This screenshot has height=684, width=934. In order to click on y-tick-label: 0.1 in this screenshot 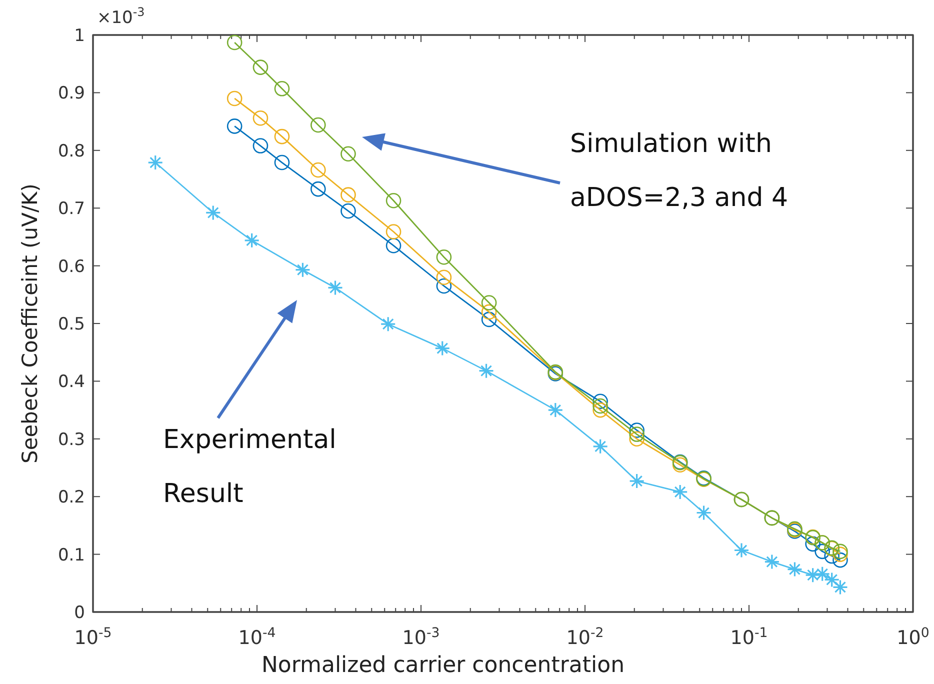, I will do `click(71, 555)`.